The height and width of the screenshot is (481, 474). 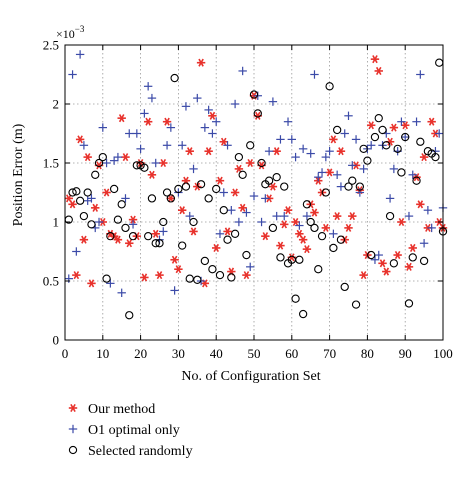 I want to click on legend-marker-o1-optimal-only, so click(x=73, y=429).